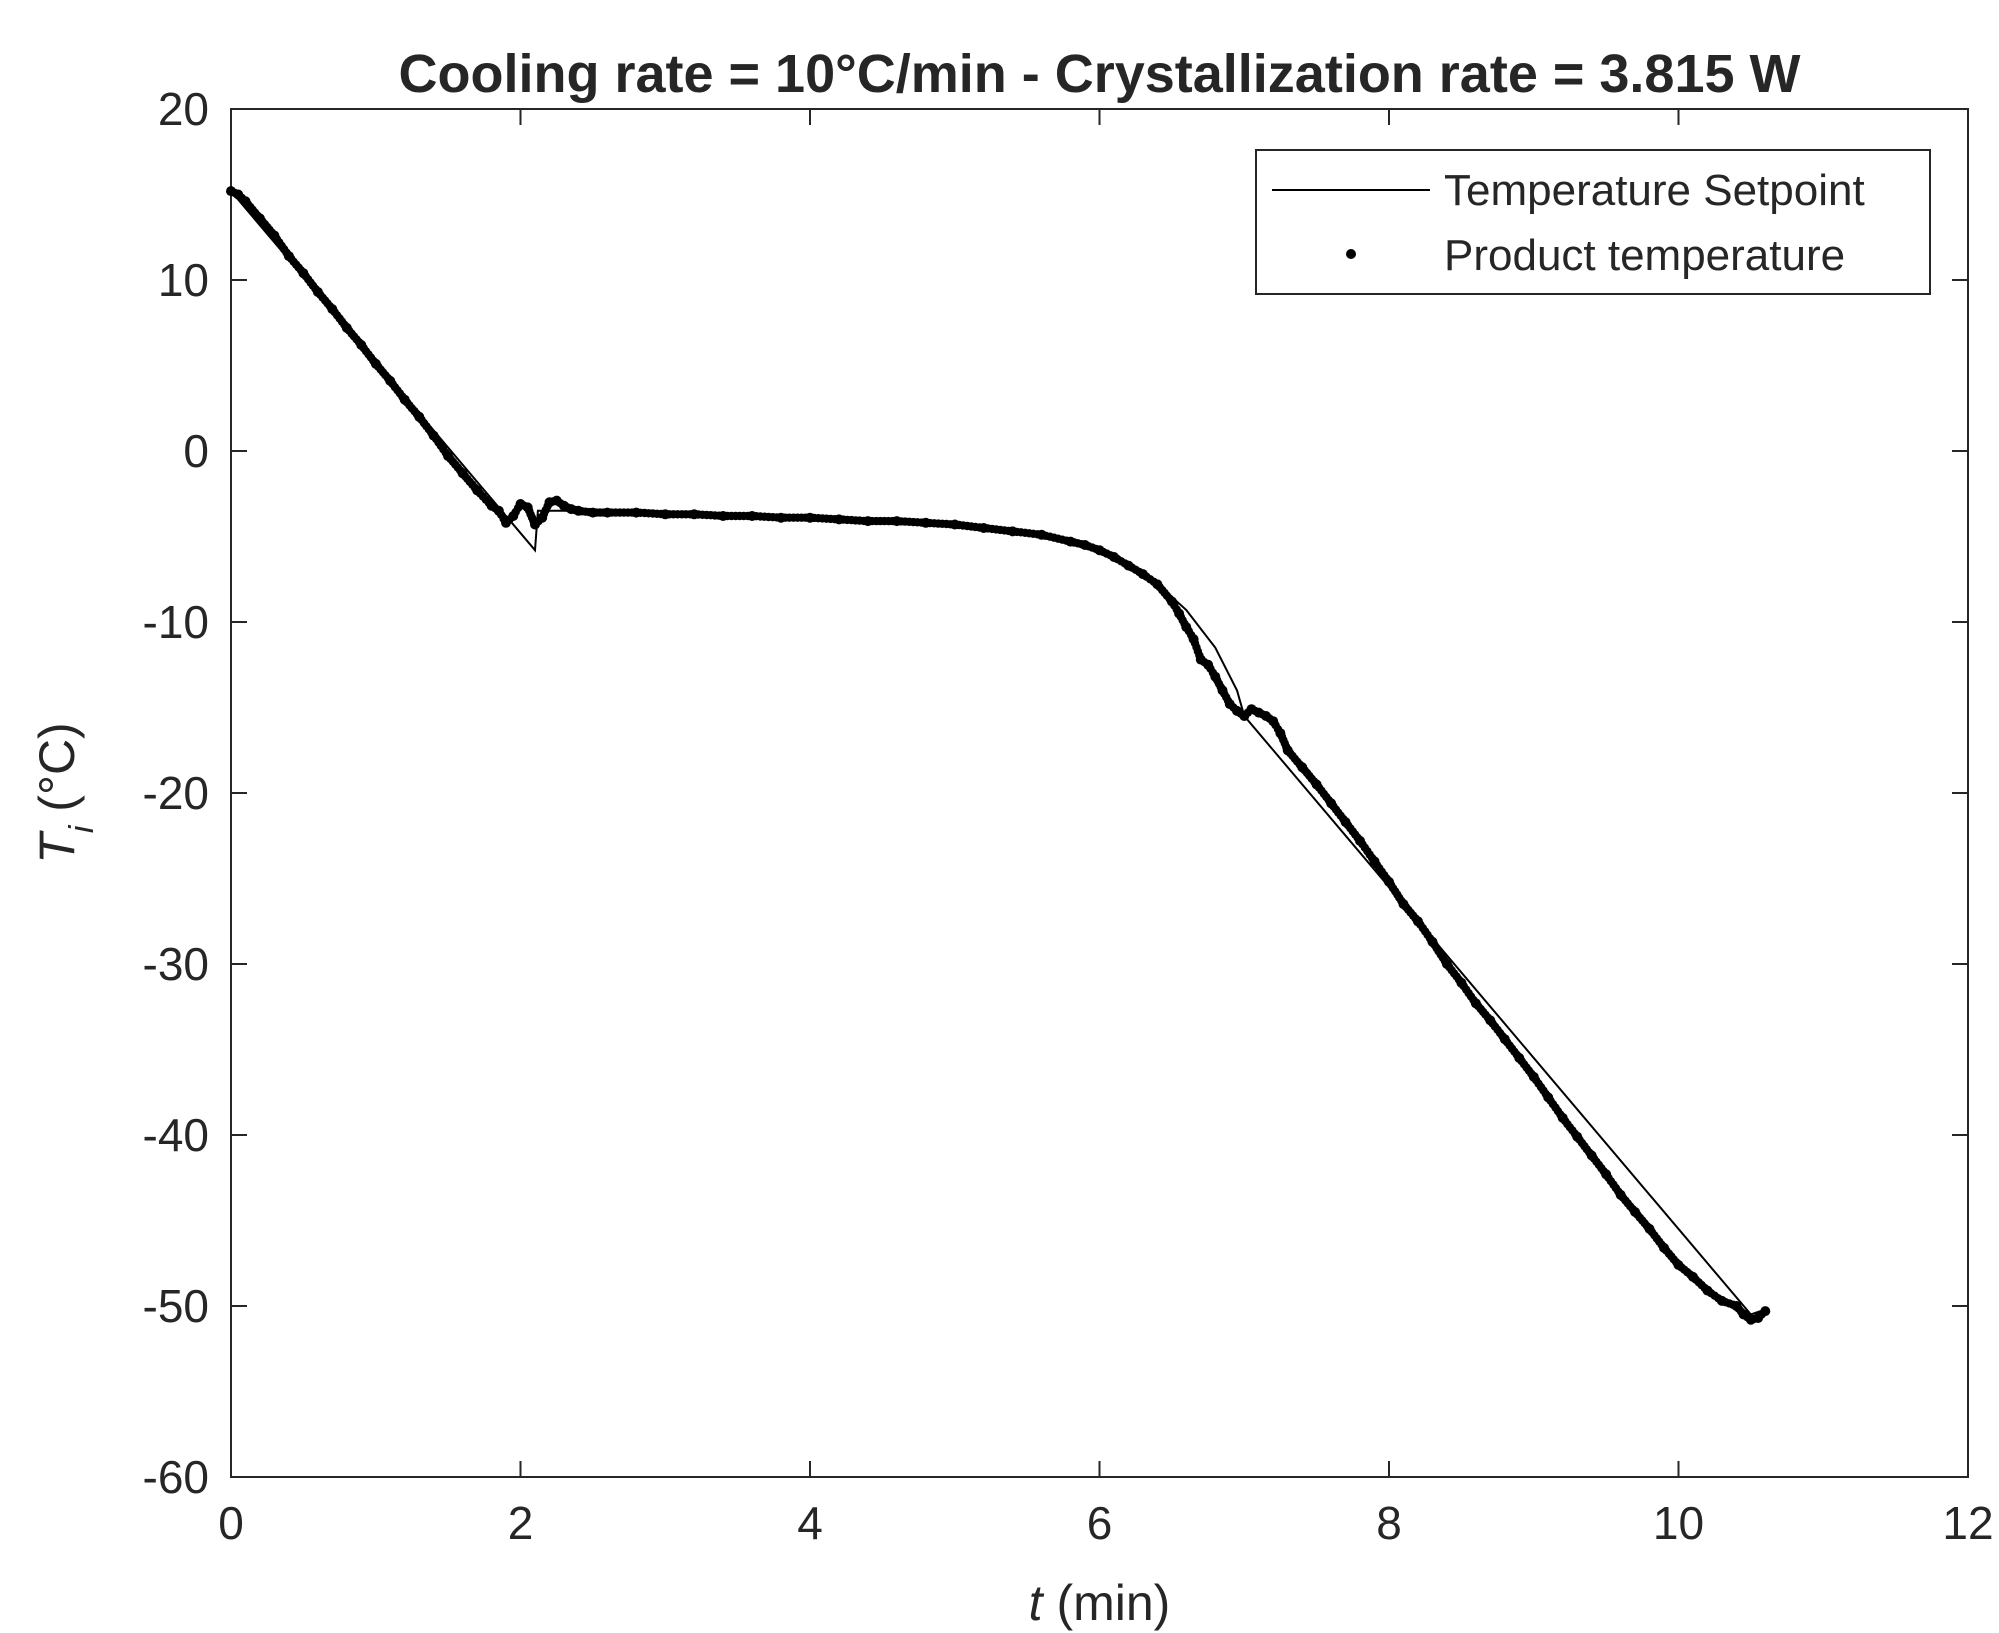  What do you see at coordinates (1644, 255) in the screenshot?
I see `legend-label-product: Product temperature` at bounding box center [1644, 255].